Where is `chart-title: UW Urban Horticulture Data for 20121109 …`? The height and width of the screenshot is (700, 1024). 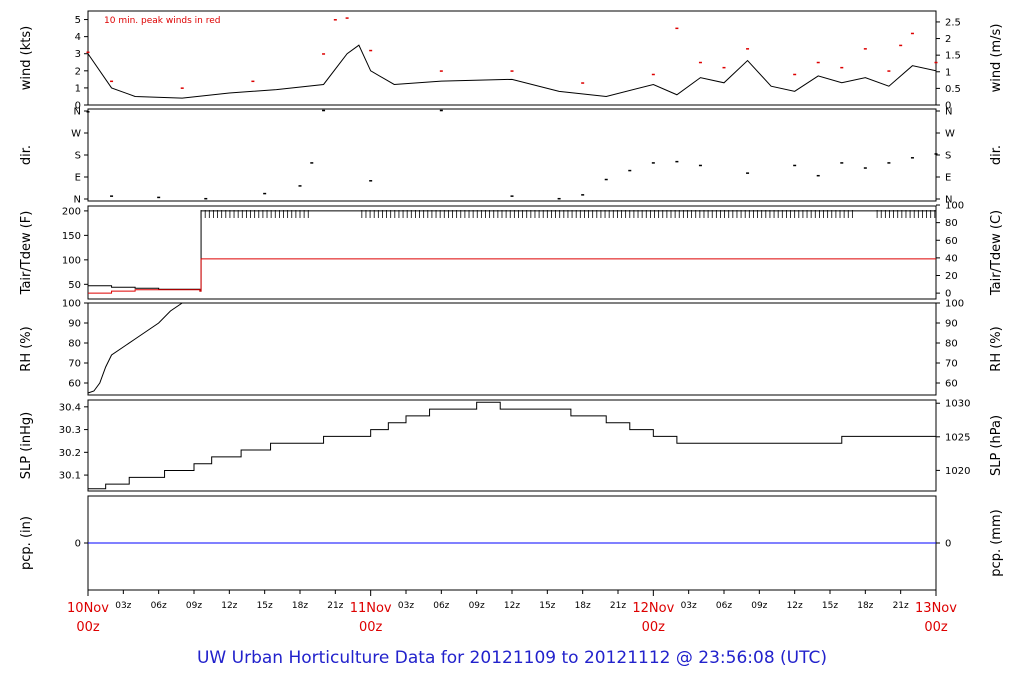 chart-title: UW Urban Horticulture Data for 20121109 … is located at coordinates (512, 658).